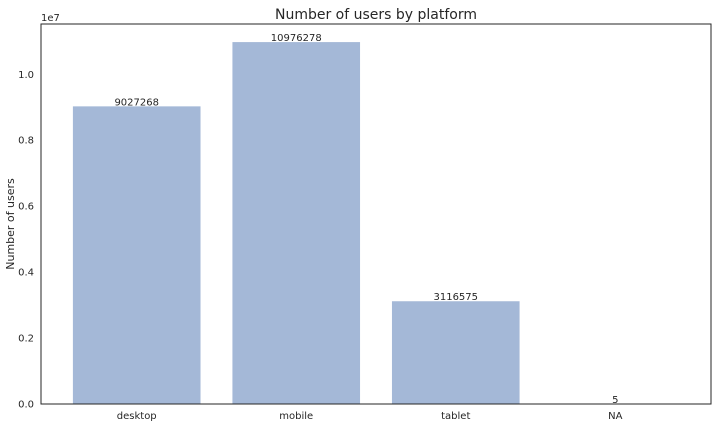 The width and height of the screenshot is (718, 427). I want to click on y-offset-text: 1e7, so click(50, 18).